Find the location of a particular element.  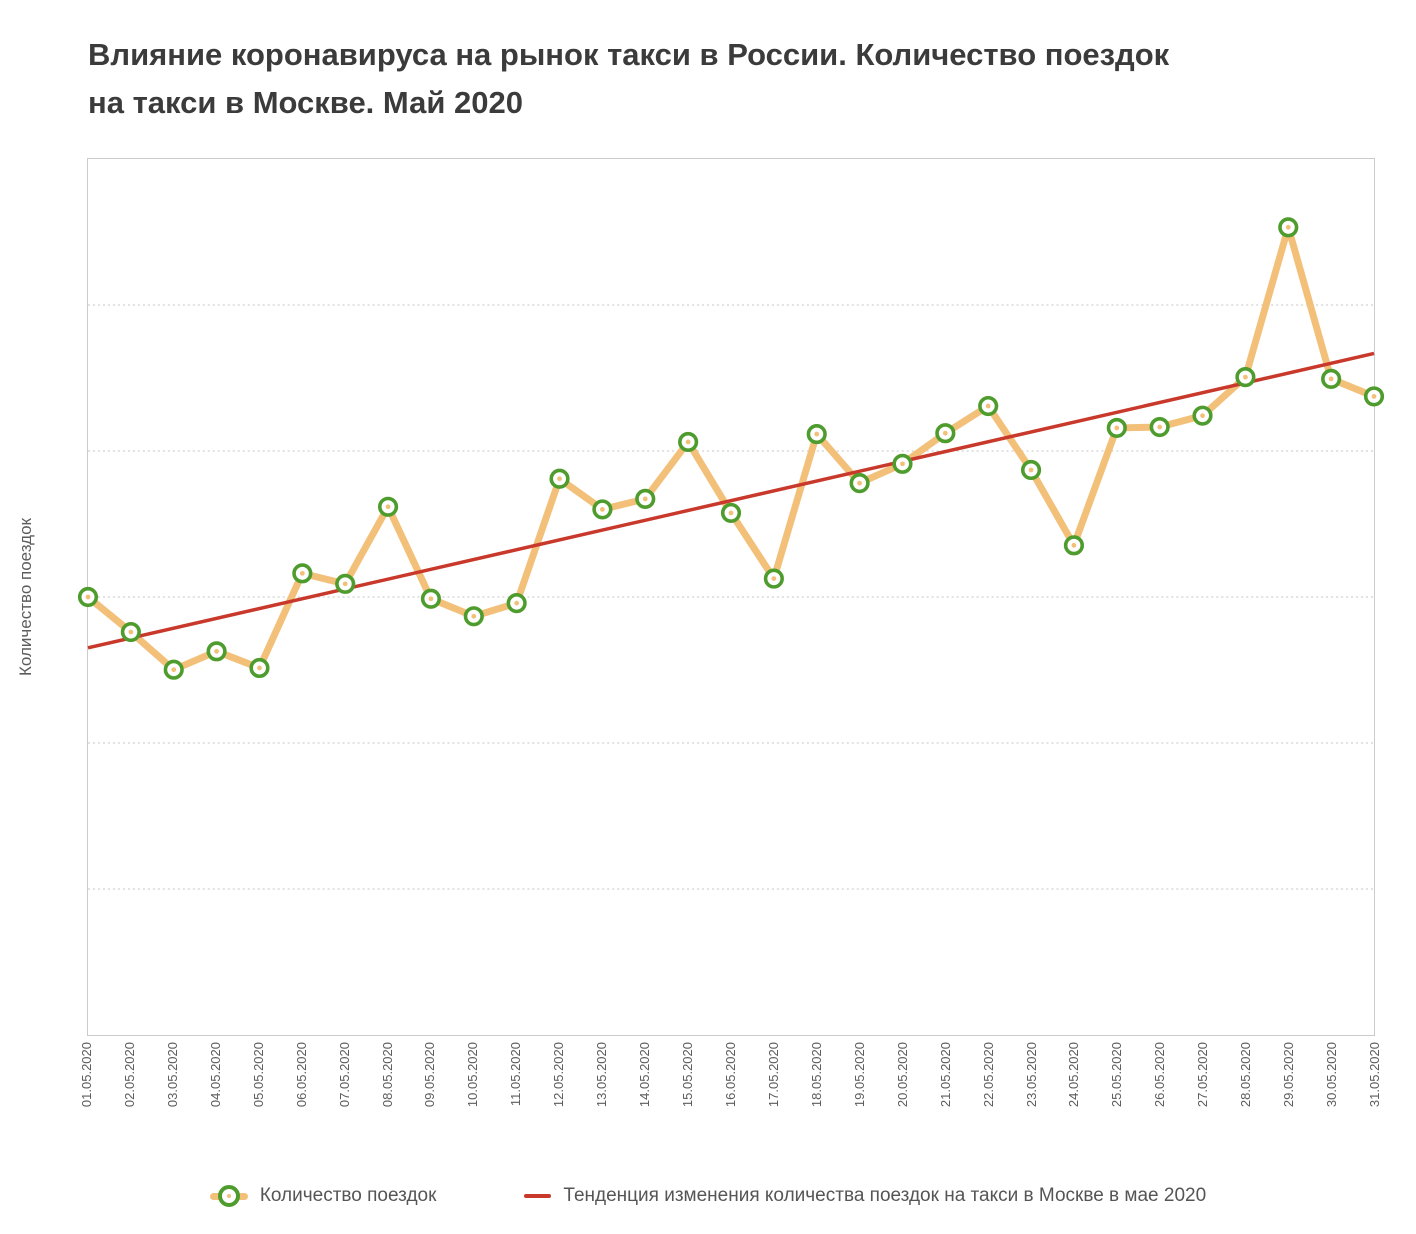

x-tick-label: 13.05.2020 is located at coordinates (602, 1075).